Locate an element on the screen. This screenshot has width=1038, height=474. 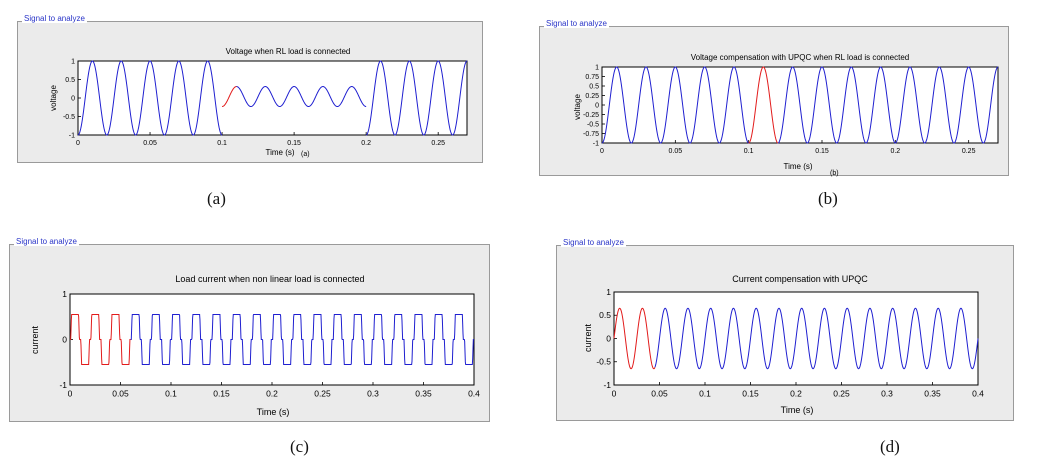
caption-c: (c) is located at coordinates (299, 446).